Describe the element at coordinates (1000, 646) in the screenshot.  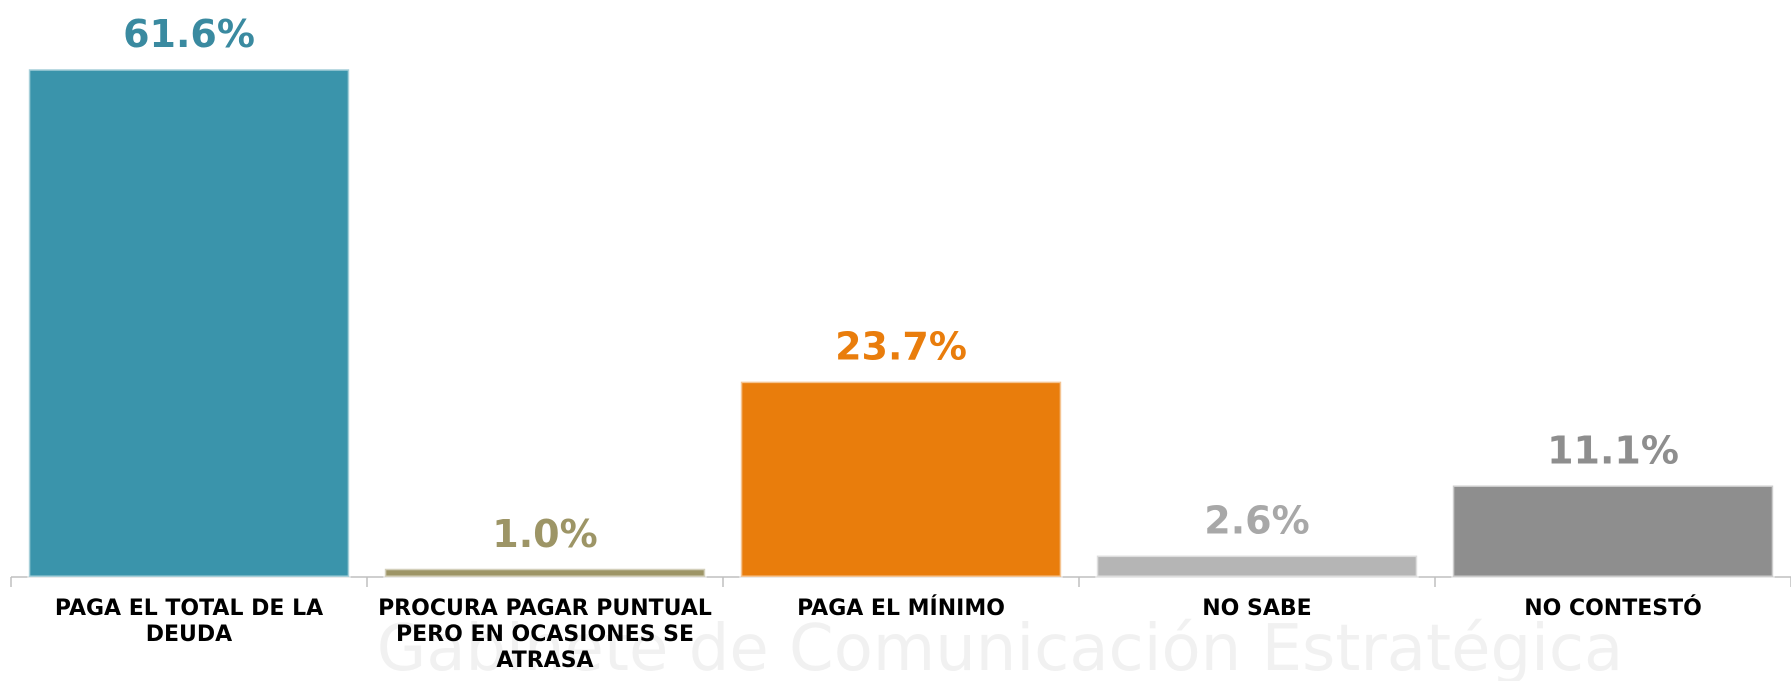
I see `watermark: Gabinete de Comunicación Estratégica` at that location.